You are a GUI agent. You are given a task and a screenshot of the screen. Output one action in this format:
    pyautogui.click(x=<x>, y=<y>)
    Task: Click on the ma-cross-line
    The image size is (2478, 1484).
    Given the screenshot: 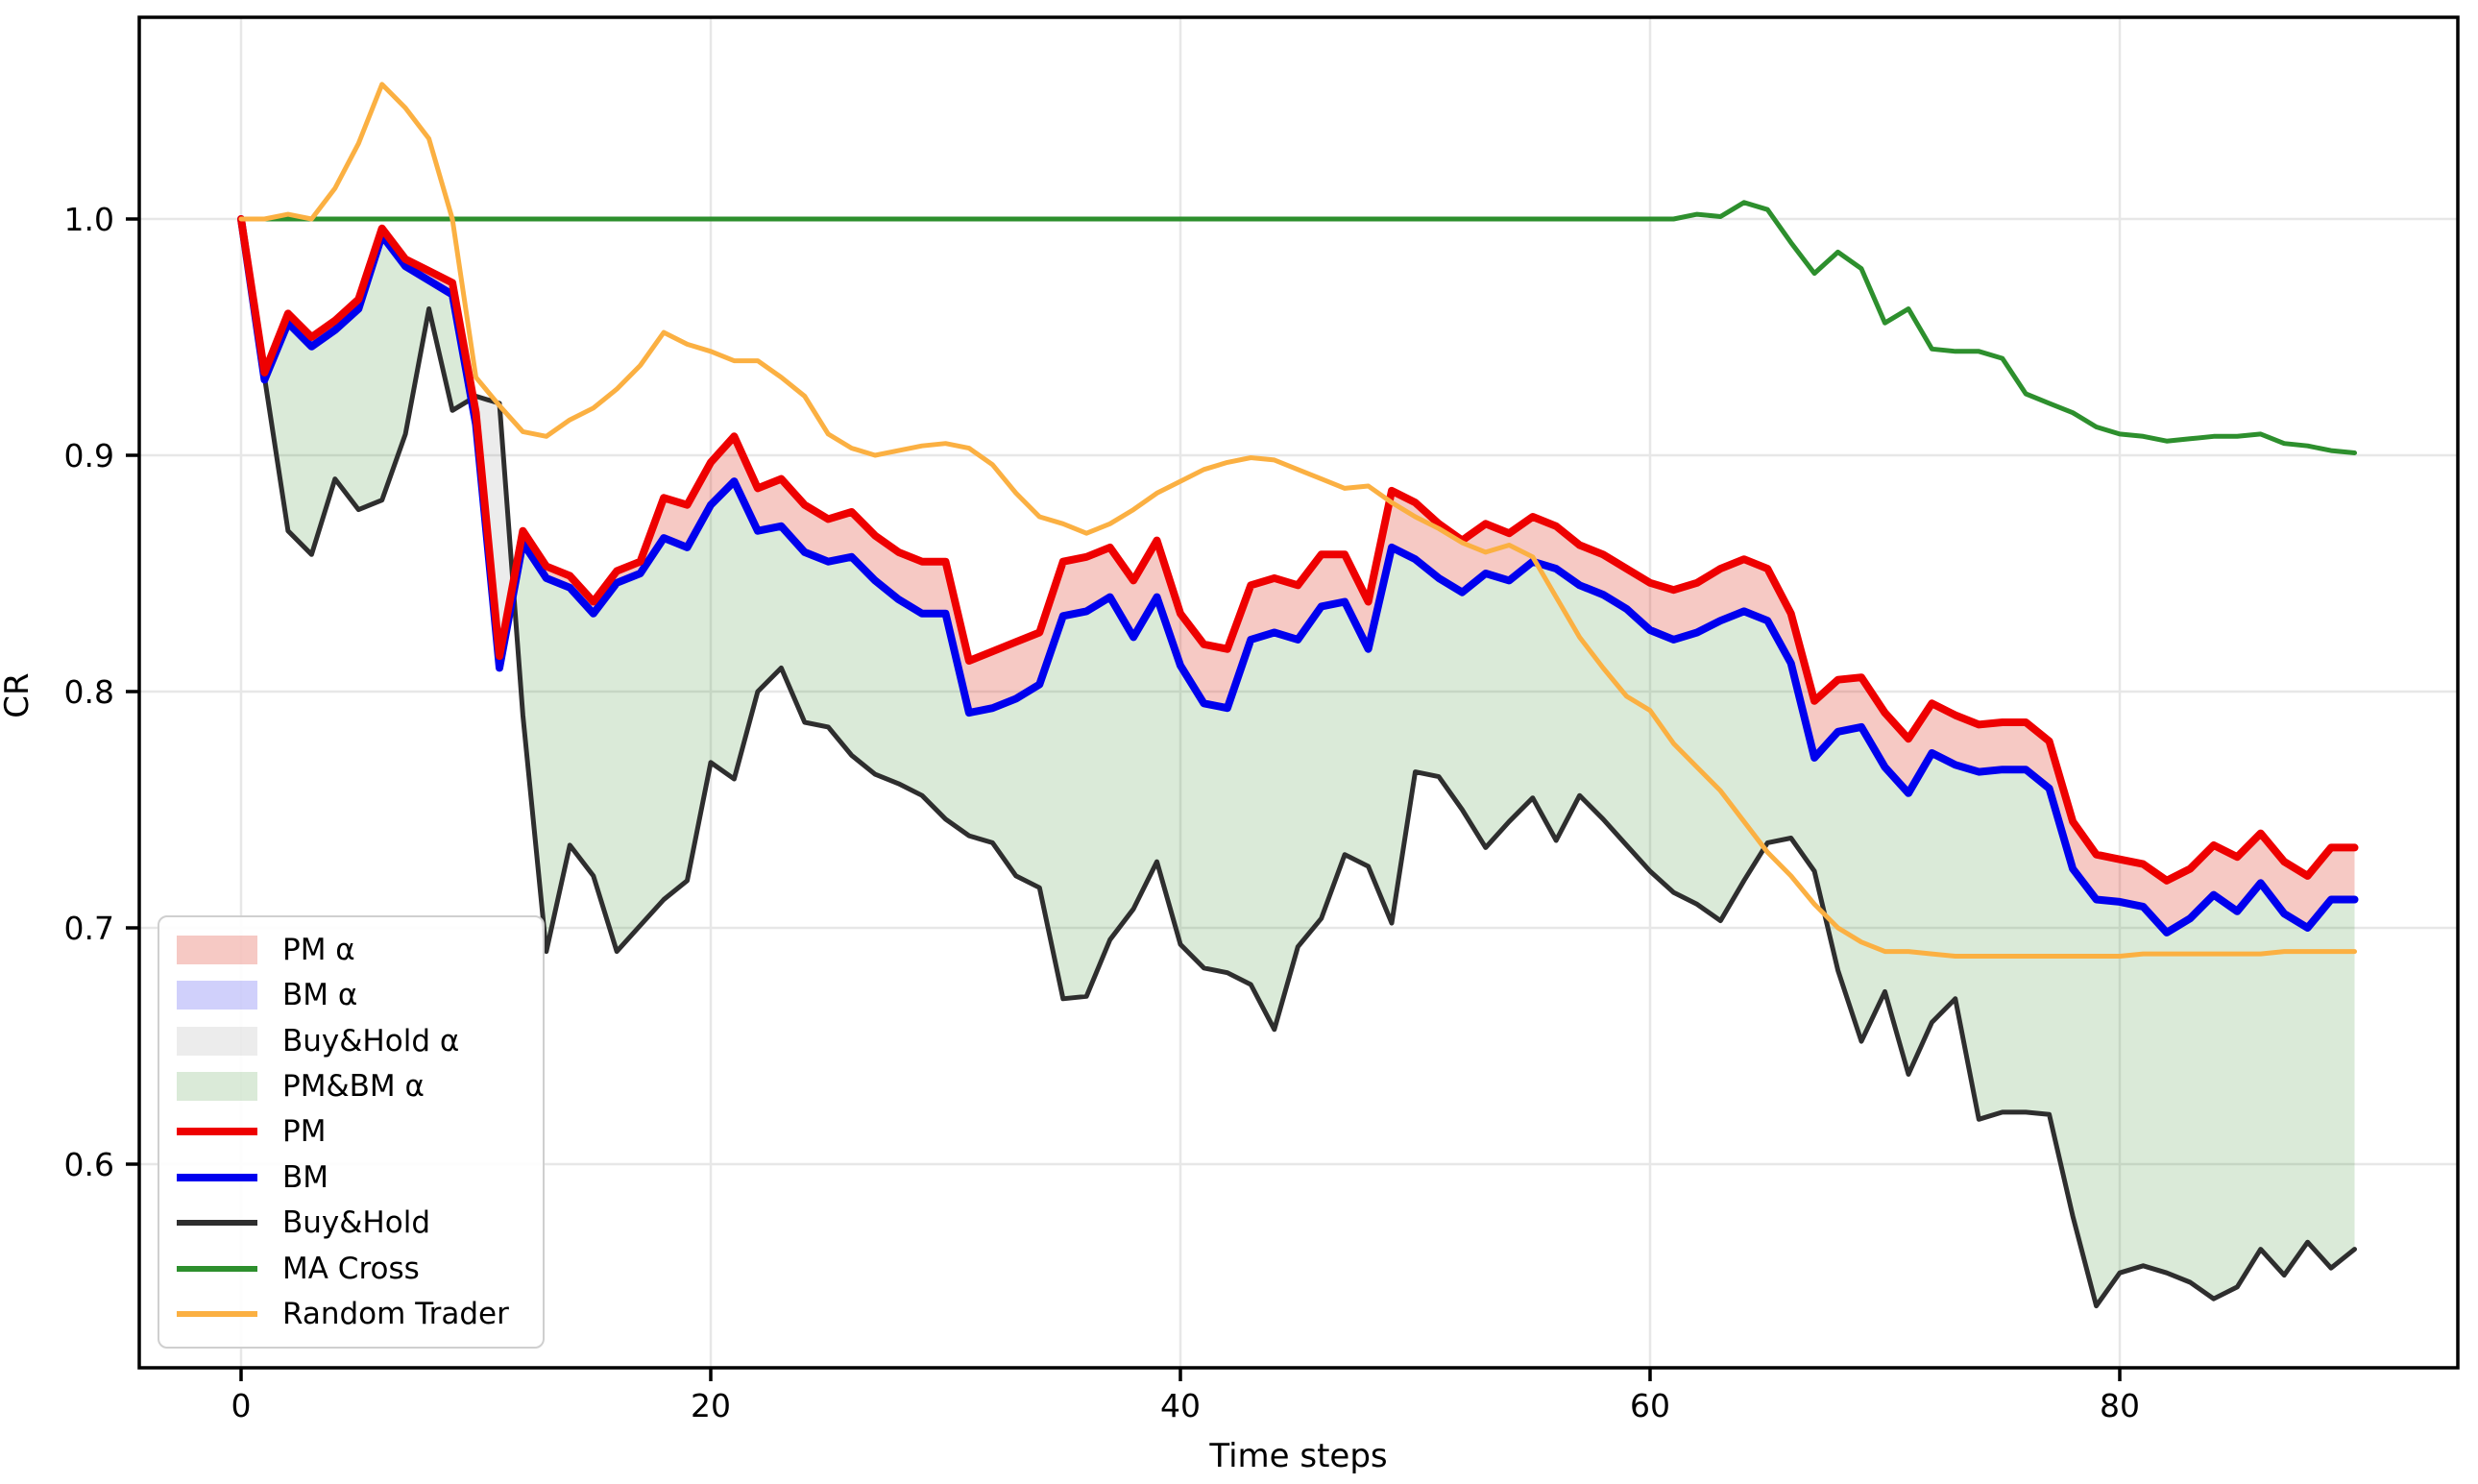 What is the action you would take?
    pyautogui.click(x=1297, y=327)
    